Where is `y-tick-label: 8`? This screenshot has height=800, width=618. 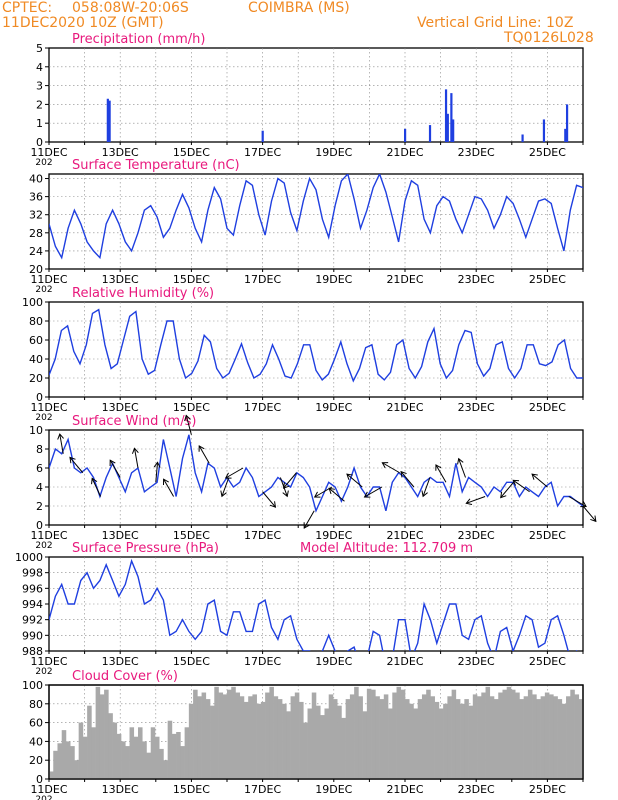 y-tick-label: 8 is located at coordinates (39, 449).